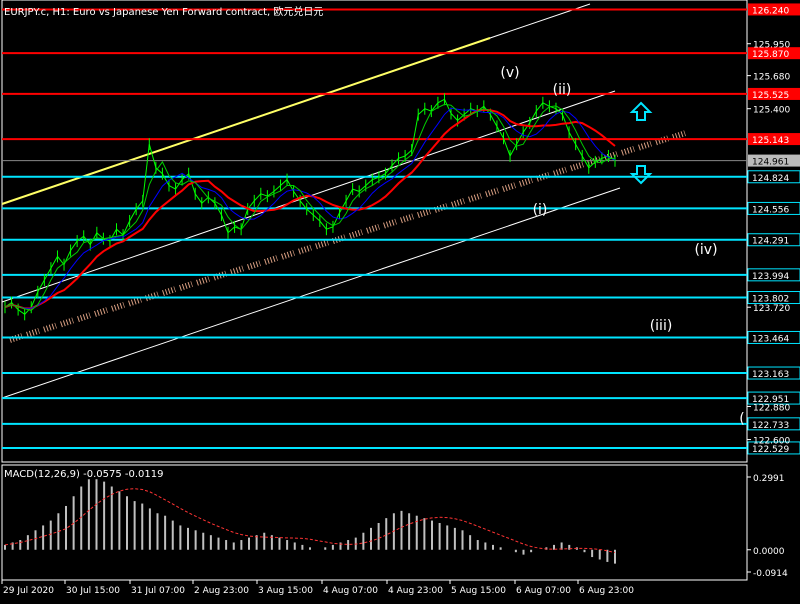  I want to click on current-price-tag, so click(774, 160).